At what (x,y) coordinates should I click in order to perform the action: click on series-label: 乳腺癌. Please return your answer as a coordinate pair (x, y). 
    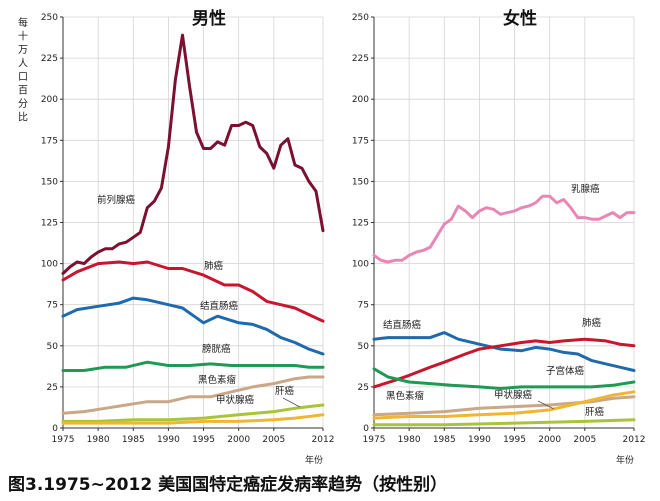
    Looking at the image, I should click on (585, 189).